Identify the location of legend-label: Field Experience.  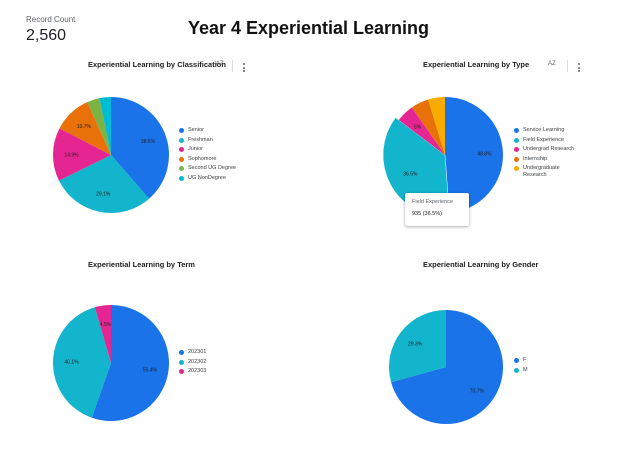
(543, 139).